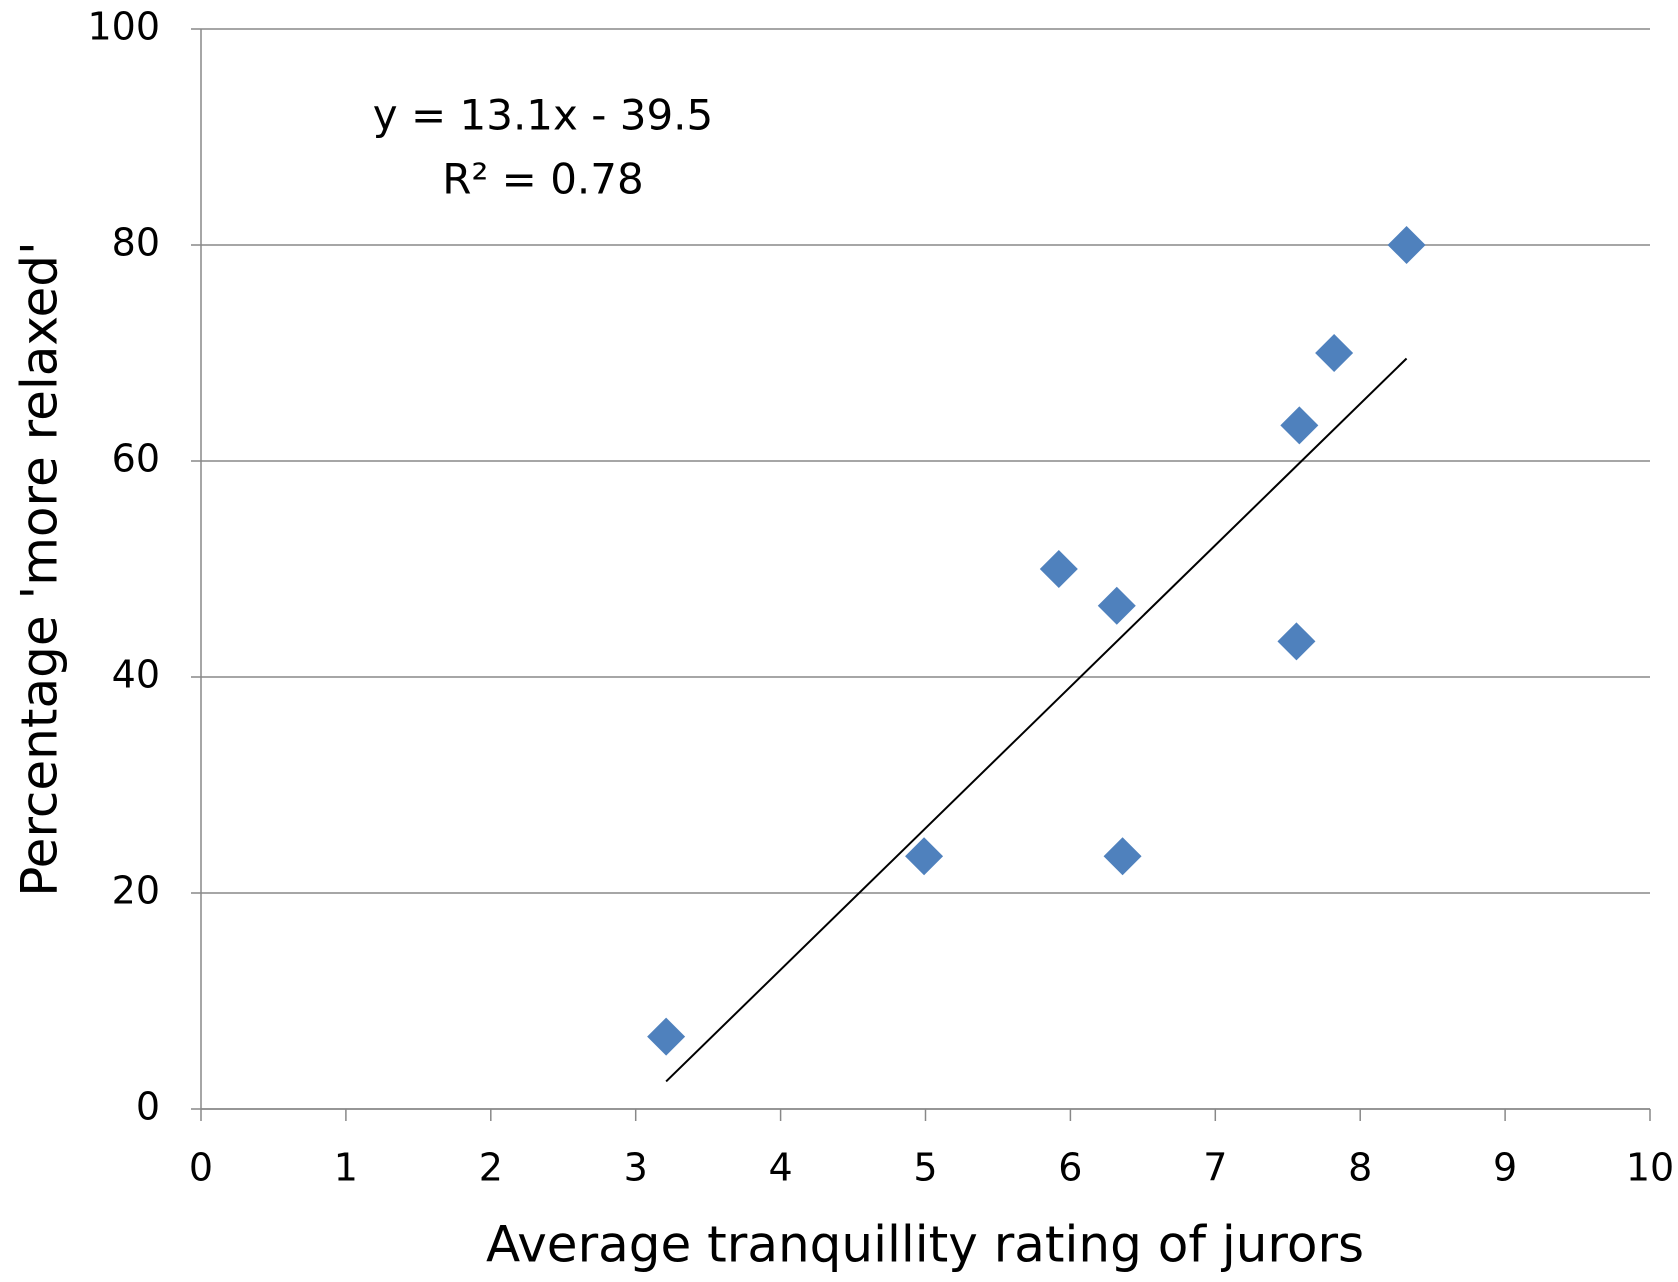 This screenshot has height=1282, width=1678. Describe the element at coordinates (148, 1107) in the screenshot. I see `y-tick-label: 0` at that location.